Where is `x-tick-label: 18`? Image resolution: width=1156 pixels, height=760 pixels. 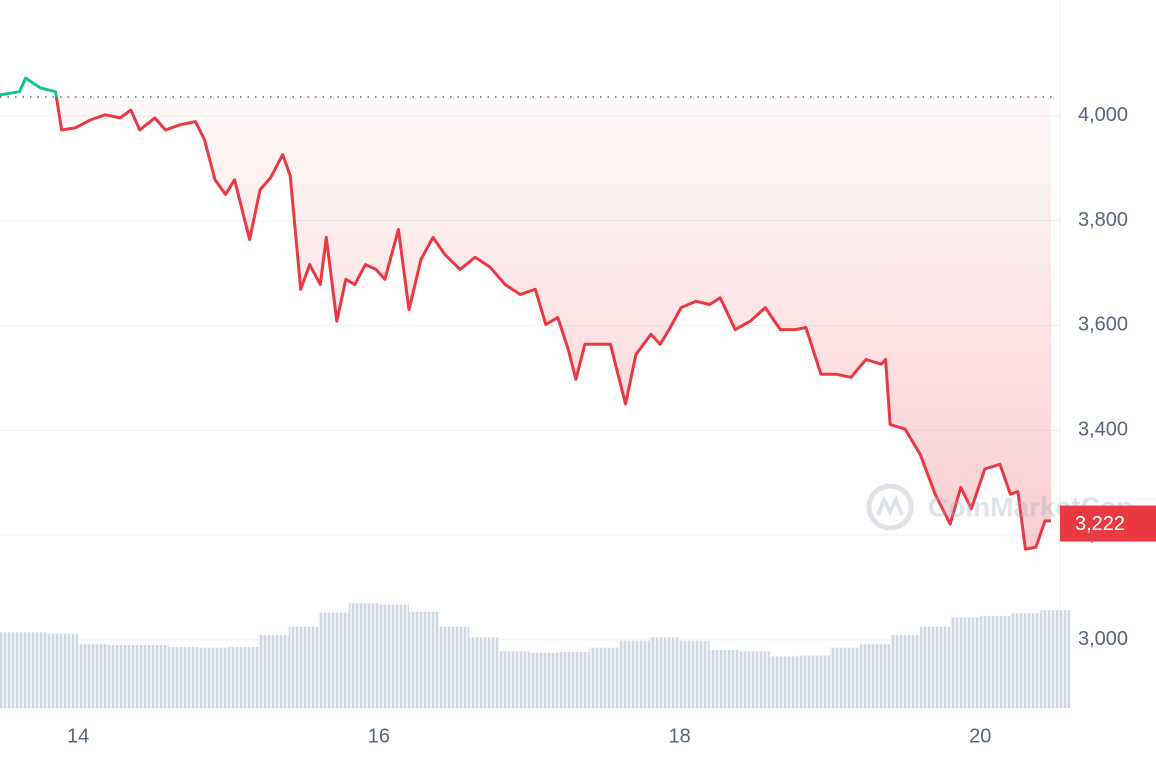 x-tick-label: 18 is located at coordinates (679, 736).